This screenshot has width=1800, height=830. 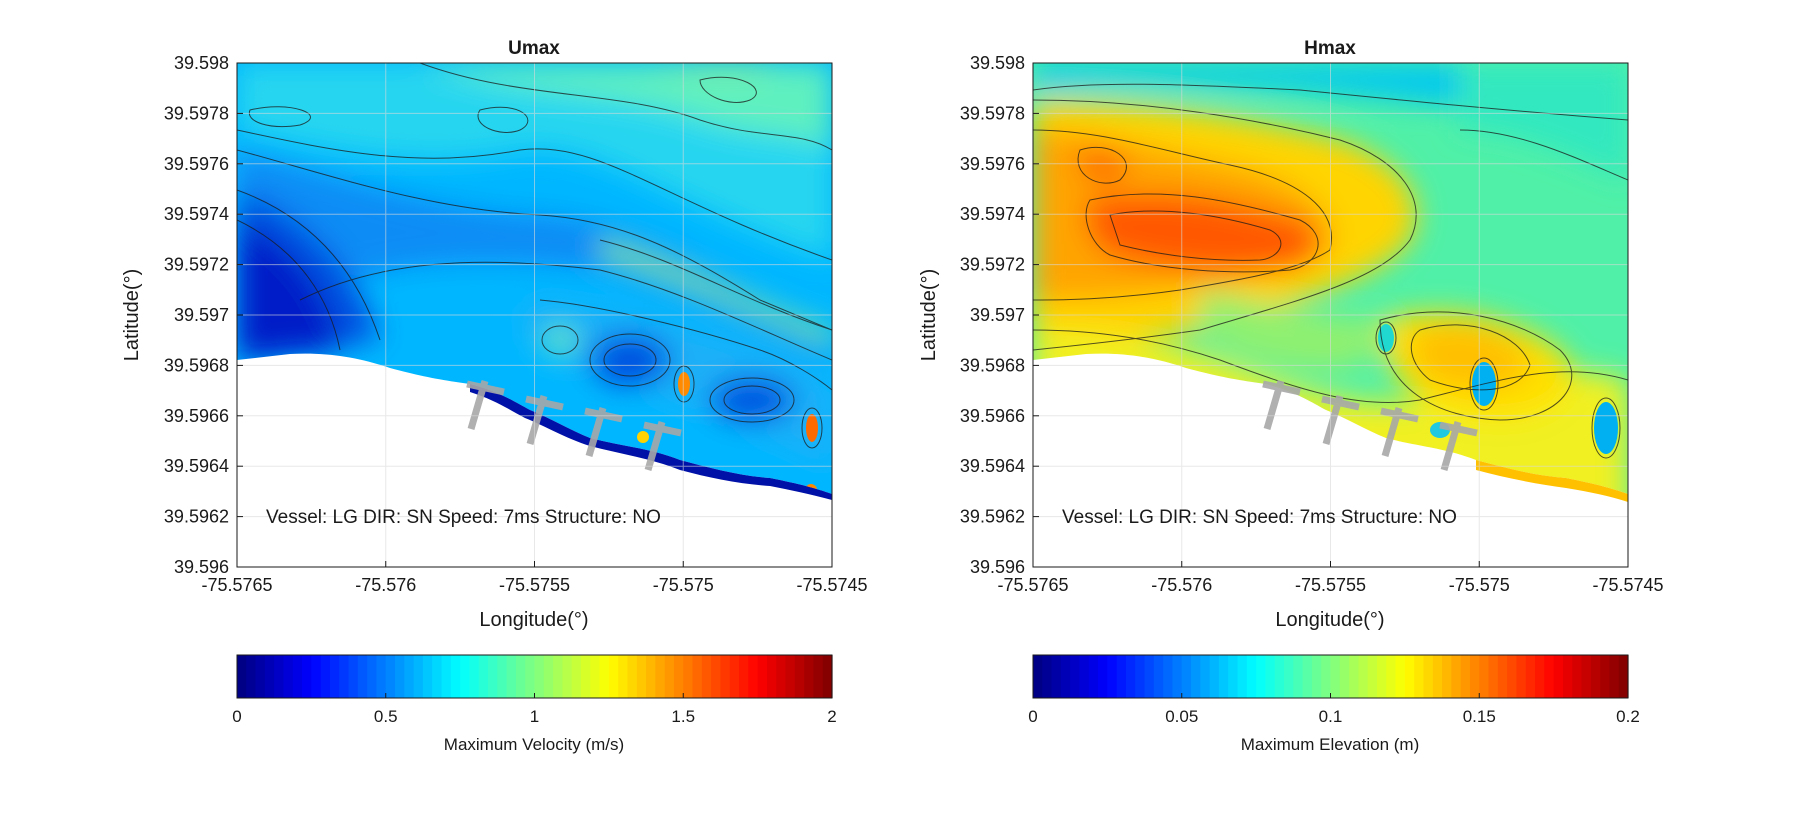 What do you see at coordinates (992, 164) in the screenshot?
I see `hmax-y-tick-label: 39.5976` at bounding box center [992, 164].